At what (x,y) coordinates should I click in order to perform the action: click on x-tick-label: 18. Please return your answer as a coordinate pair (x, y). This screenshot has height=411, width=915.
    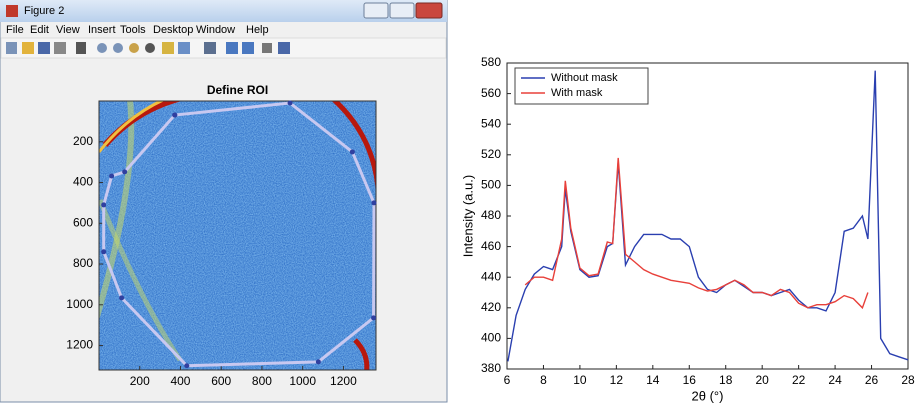
    Looking at the image, I should click on (726, 380).